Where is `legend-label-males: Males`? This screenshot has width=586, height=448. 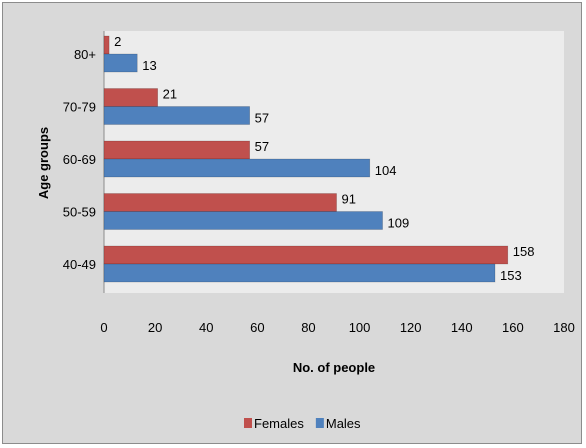
legend-label-males: Males is located at coordinates (343, 423).